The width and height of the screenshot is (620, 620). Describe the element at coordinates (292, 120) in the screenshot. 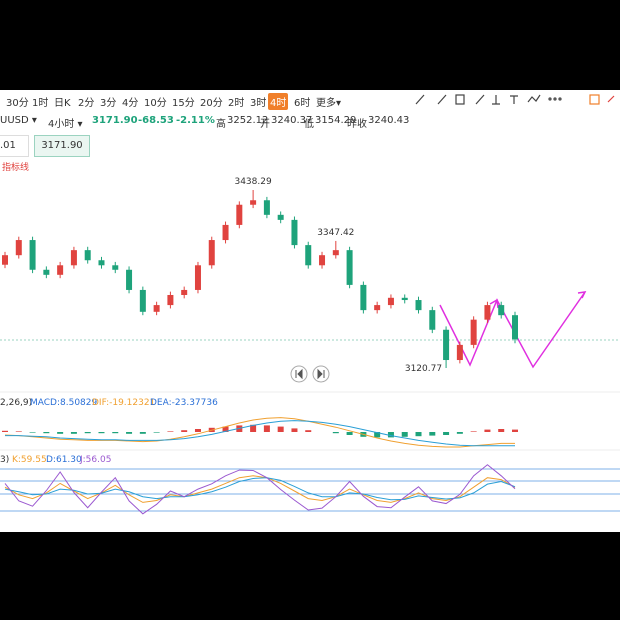

I see `quote-open: 3240.37` at that location.